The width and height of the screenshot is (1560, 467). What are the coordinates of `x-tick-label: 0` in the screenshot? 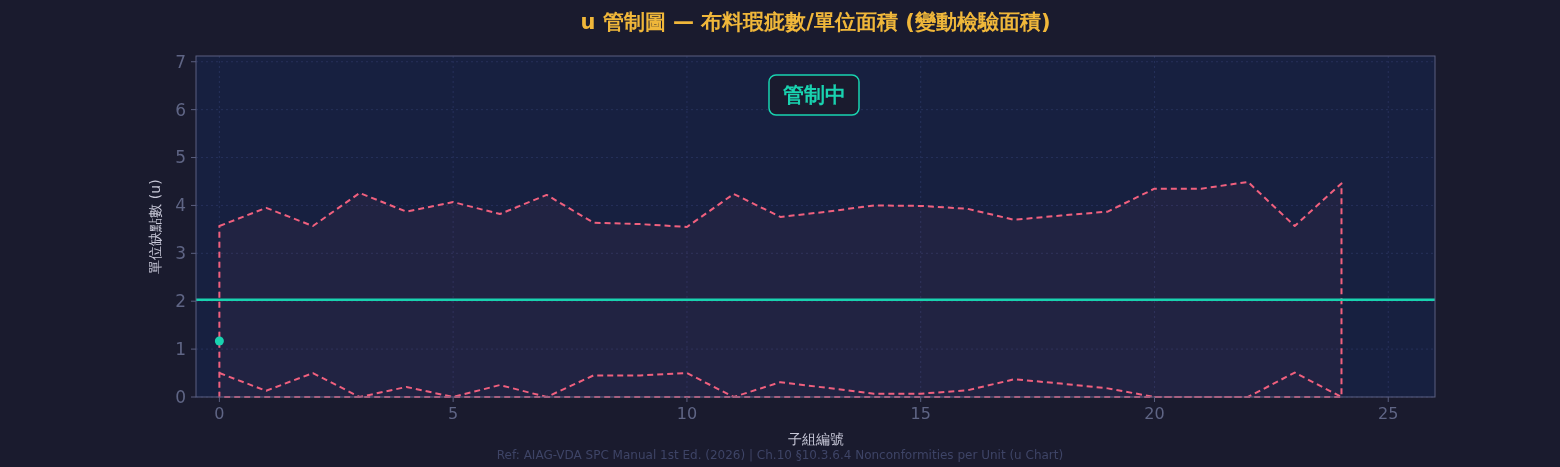 It's located at (219, 413).